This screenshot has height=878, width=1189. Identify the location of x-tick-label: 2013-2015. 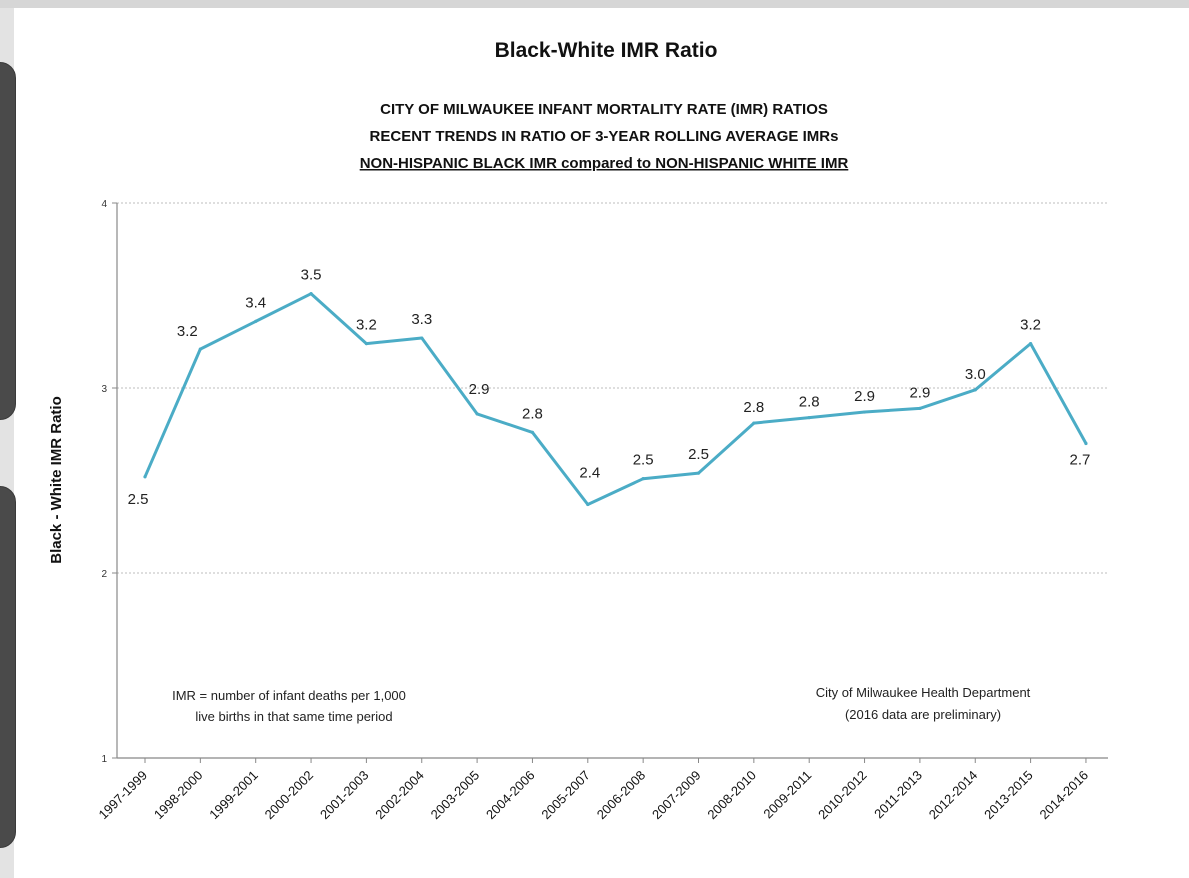
(1008, 795).